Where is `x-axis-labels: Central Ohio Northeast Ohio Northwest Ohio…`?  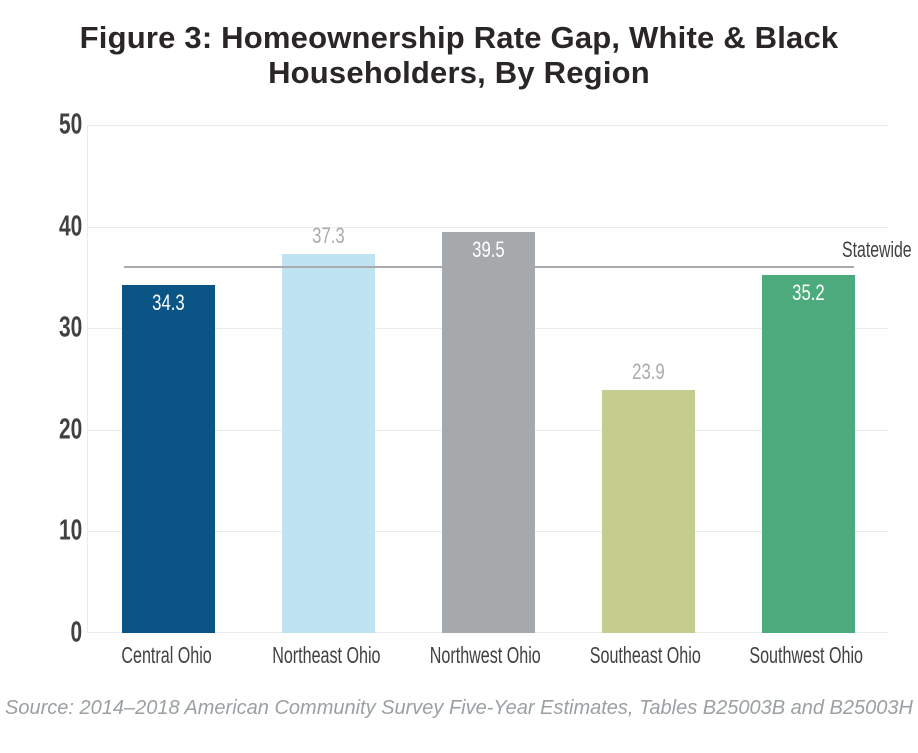
x-axis-labels: Central Ohio Northeast Ohio Northwest Ohio… is located at coordinates (487, 655).